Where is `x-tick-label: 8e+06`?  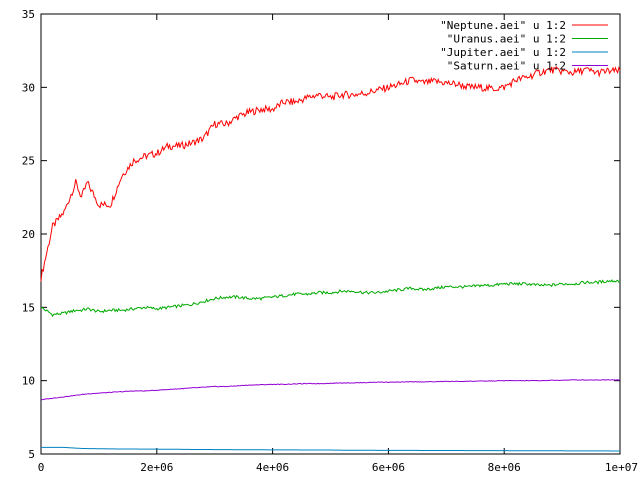
x-tick-label: 8e+06 is located at coordinates (504, 467).